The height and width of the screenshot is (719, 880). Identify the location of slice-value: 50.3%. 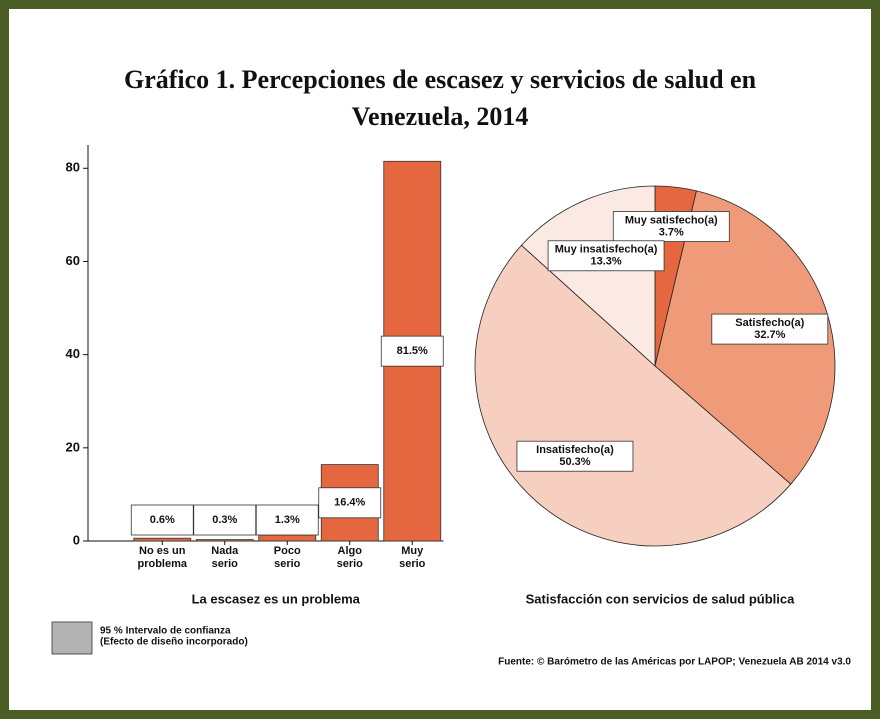
(574, 462).